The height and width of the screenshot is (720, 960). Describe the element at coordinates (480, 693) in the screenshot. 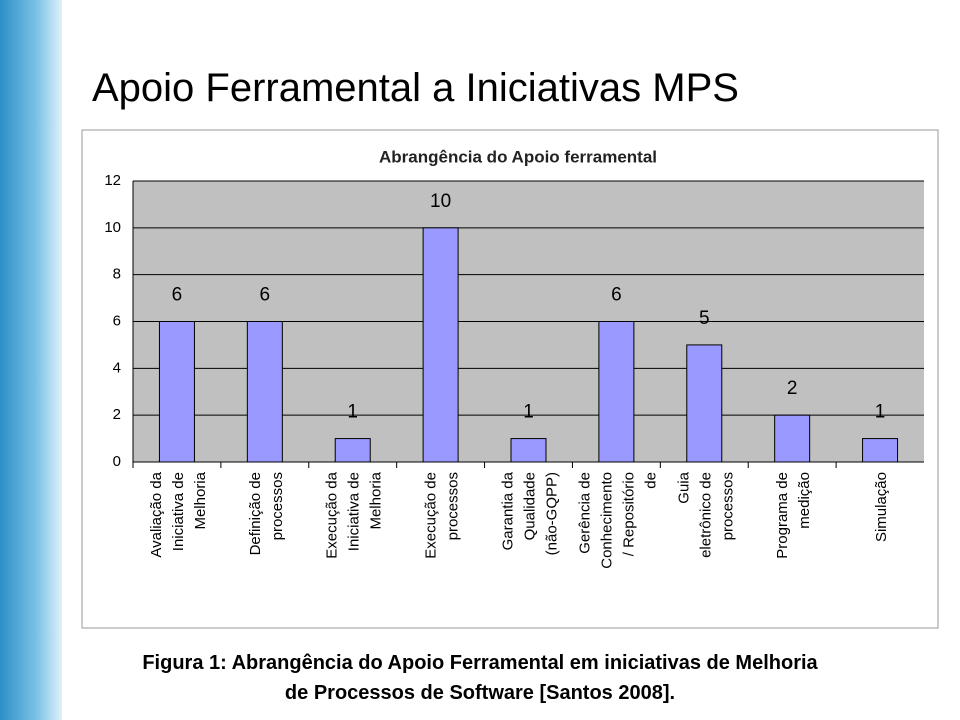

I see `caption-line: de Processos de Software [Santos 2008].` at that location.